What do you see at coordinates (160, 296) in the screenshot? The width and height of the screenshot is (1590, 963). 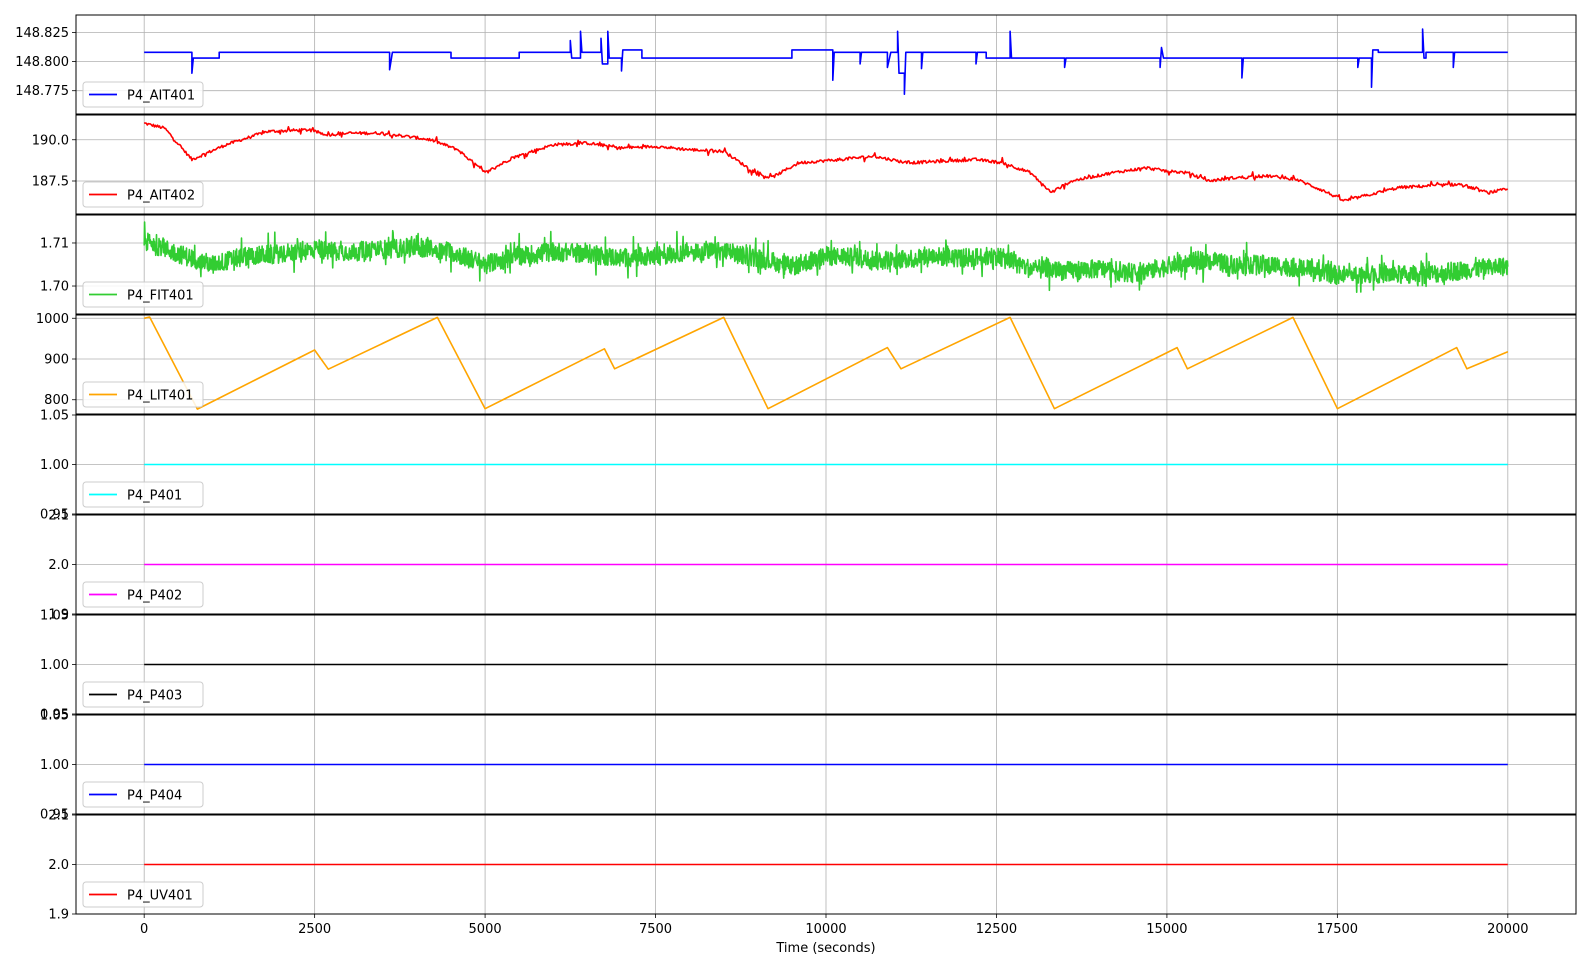 I see `legend-label: P4_FIT401` at bounding box center [160, 296].